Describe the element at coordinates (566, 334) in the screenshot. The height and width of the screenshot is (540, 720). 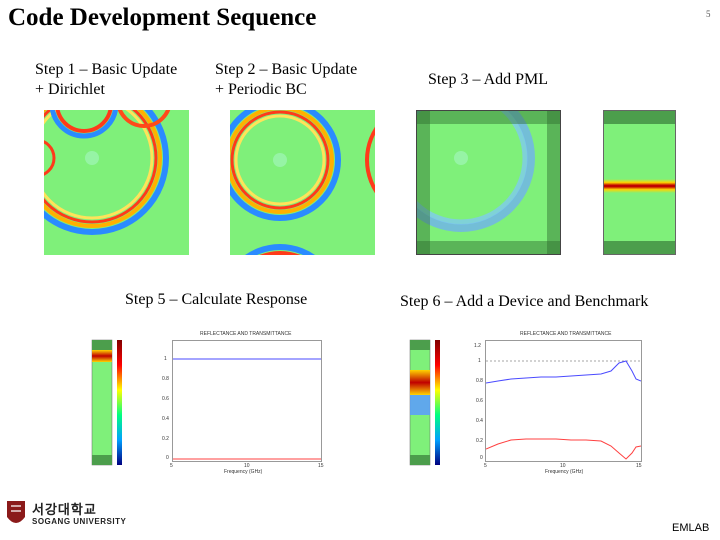
I see `step6-plot-title: REFLECTANCE AND TRANSMITTANCE` at that location.